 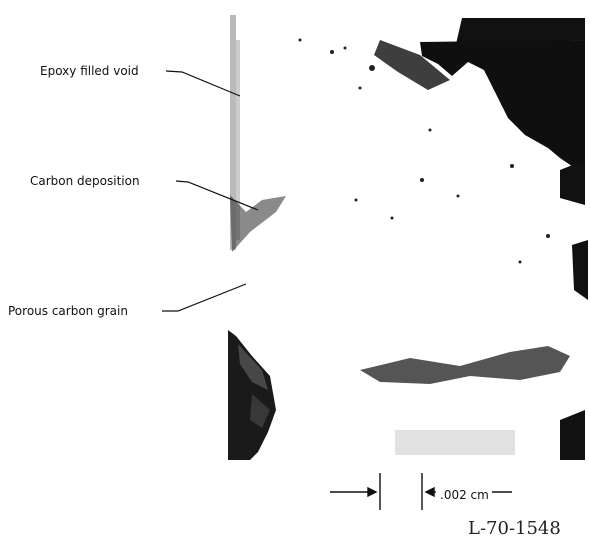 I want to click on scale-bar, so click(x=421, y=491).